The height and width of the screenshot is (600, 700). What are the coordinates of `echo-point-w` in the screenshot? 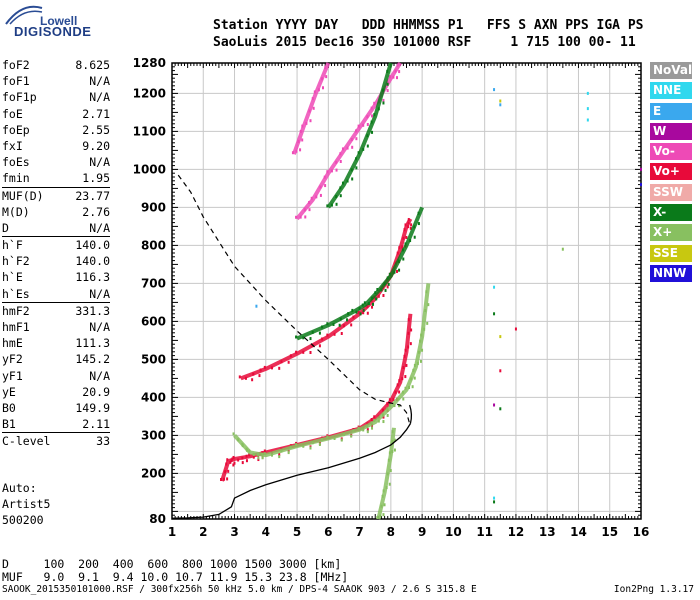 It's located at (494, 405).